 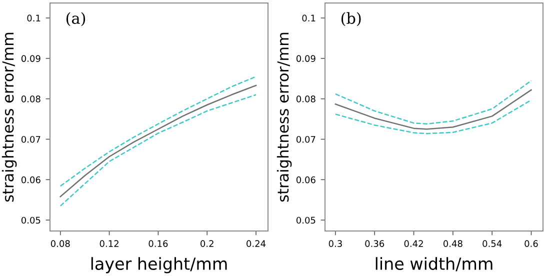 What do you see at coordinates (158, 244) in the screenshot?
I see `x-tick-label: 0.16` at bounding box center [158, 244].